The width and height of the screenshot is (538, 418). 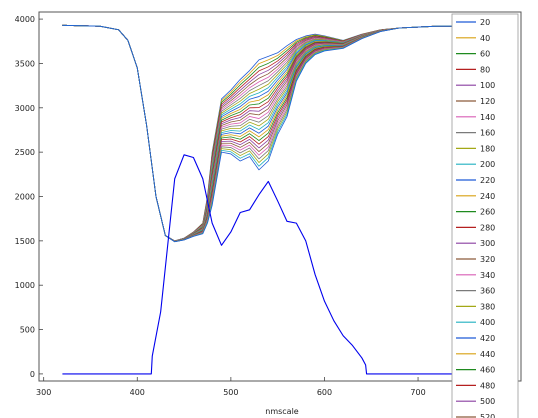 I want to click on legend-label: 480, so click(x=487, y=385).